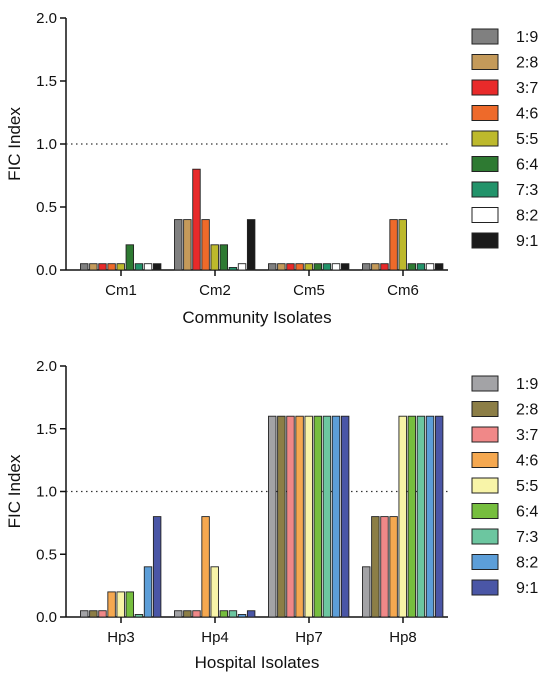  What do you see at coordinates (309, 290) in the screenshot?
I see `x-tick-label: Cm5` at bounding box center [309, 290].